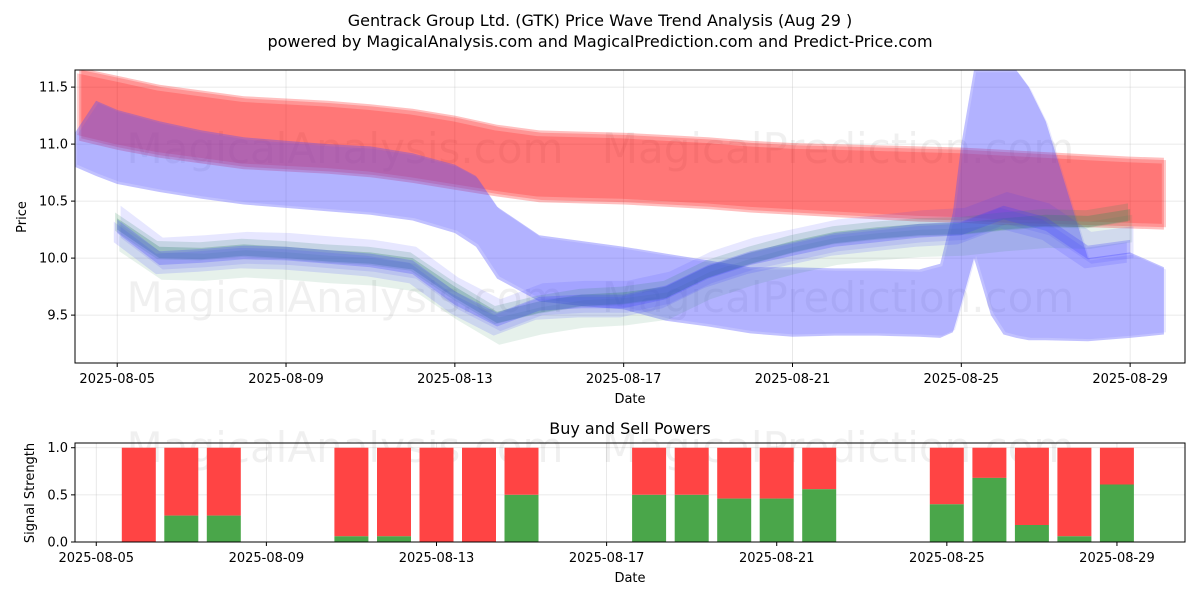  Describe the element at coordinates (267, 558) in the screenshot. I see `signal-x-tick-label: 2025-08-09` at that location.